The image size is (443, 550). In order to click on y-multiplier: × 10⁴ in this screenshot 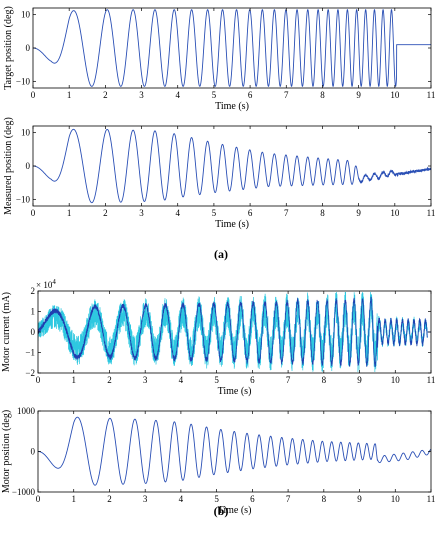, I will do `click(46, 284)`.